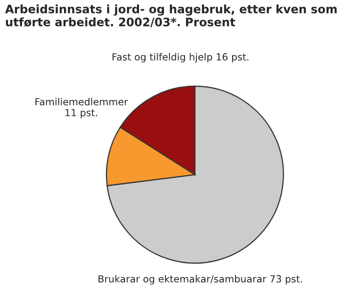 This screenshot has height=296, width=361. What do you see at coordinates (171, 16) in the screenshot?
I see `chart-title: Arbeidsinnsats i jord- og hagebruk, etter kven som utførte arbeidet. 2002/03*. Prosent` at bounding box center [171, 16].